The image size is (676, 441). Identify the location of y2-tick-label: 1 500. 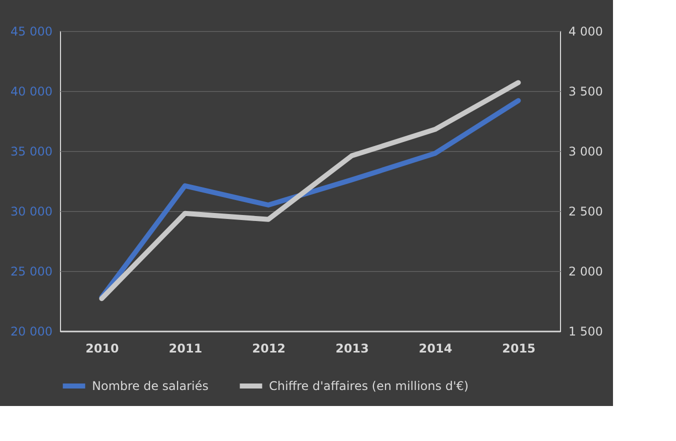
(585, 331).